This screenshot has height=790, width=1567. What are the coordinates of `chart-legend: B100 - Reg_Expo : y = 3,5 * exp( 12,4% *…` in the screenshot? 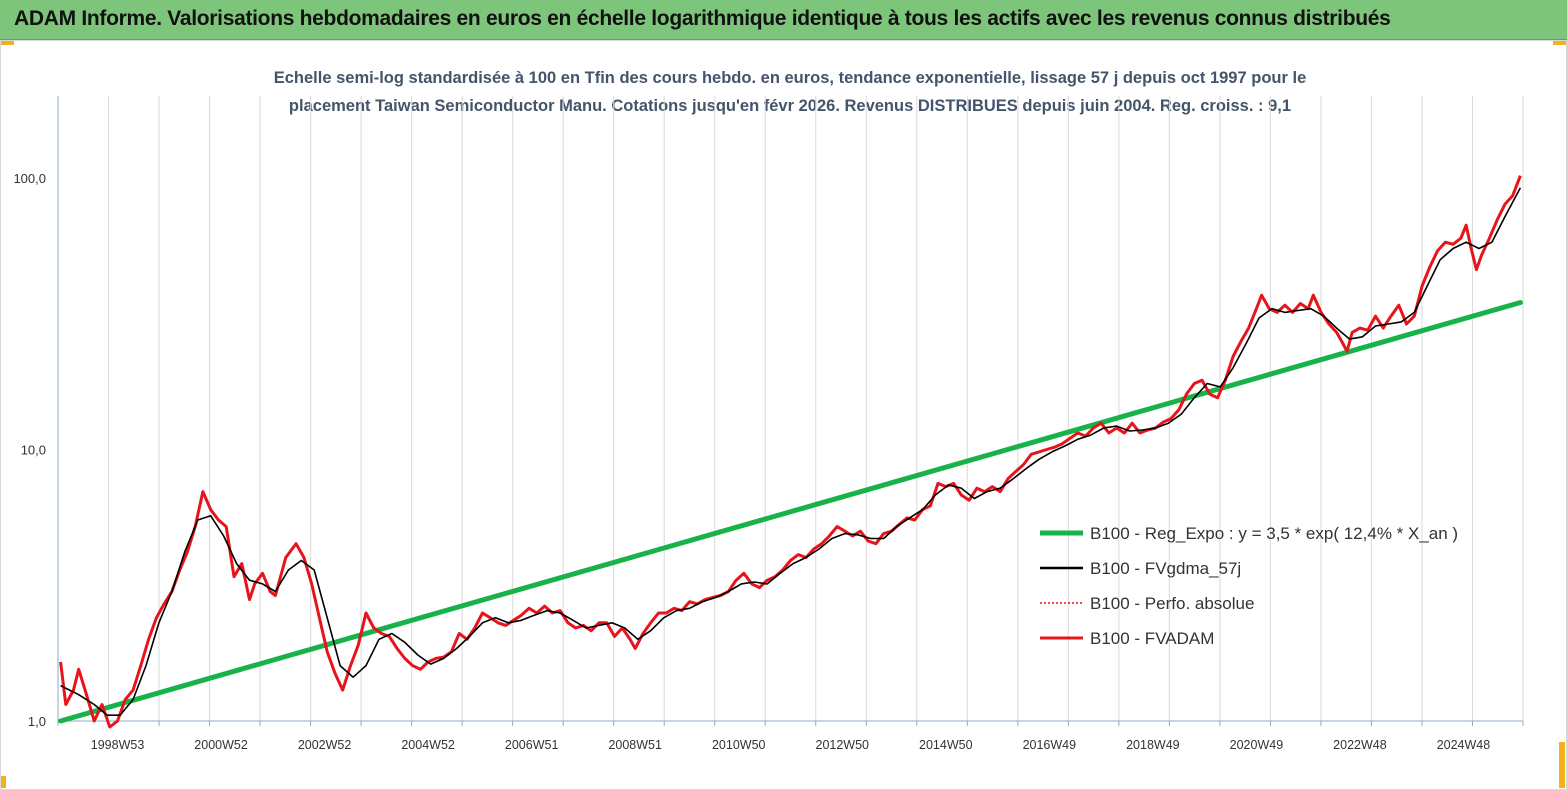 It's located at (1249, 586).